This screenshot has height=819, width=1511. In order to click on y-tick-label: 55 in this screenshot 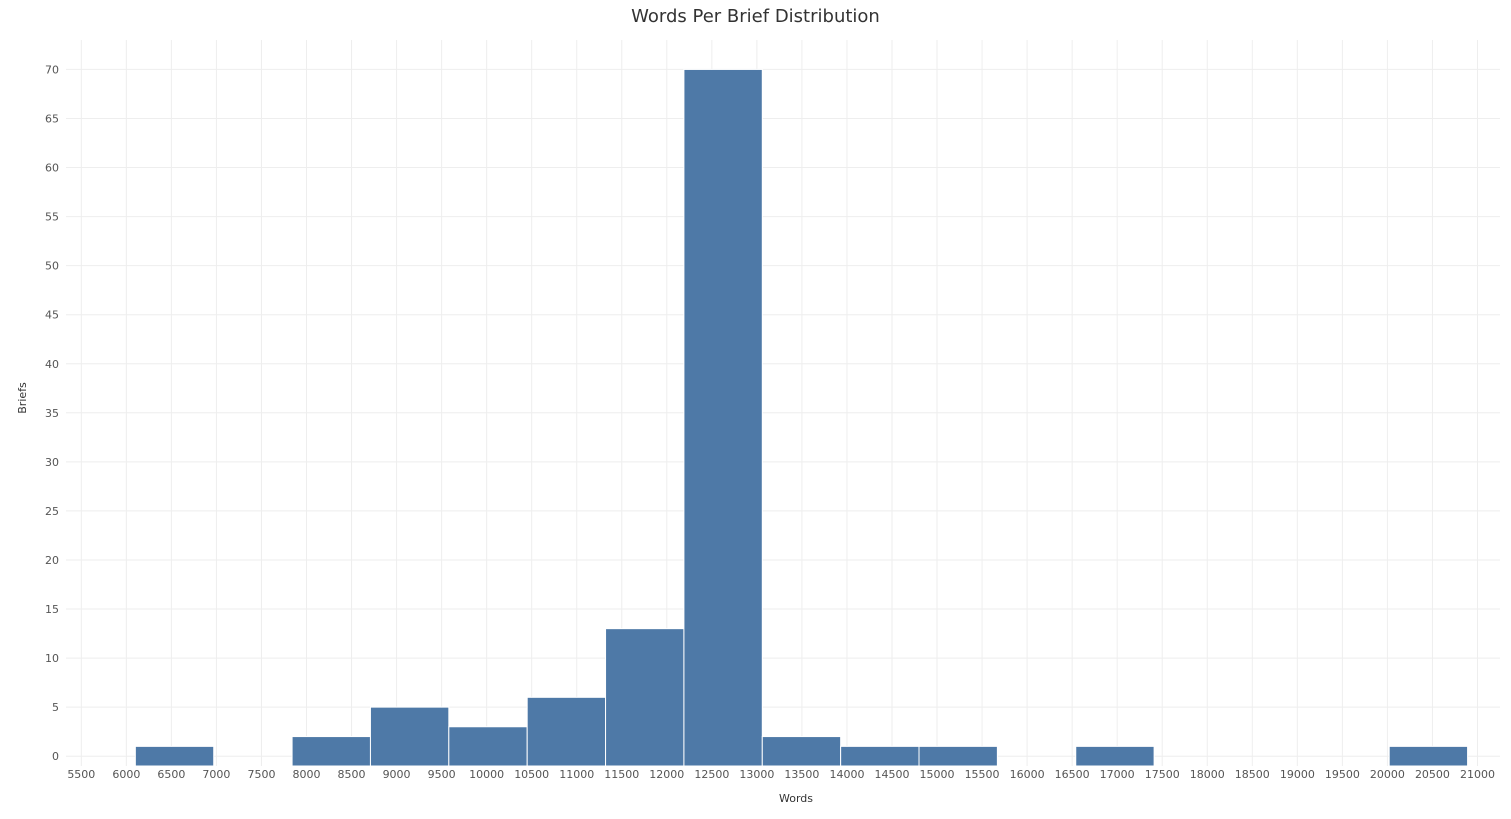, I will do `click(52, 217)`.